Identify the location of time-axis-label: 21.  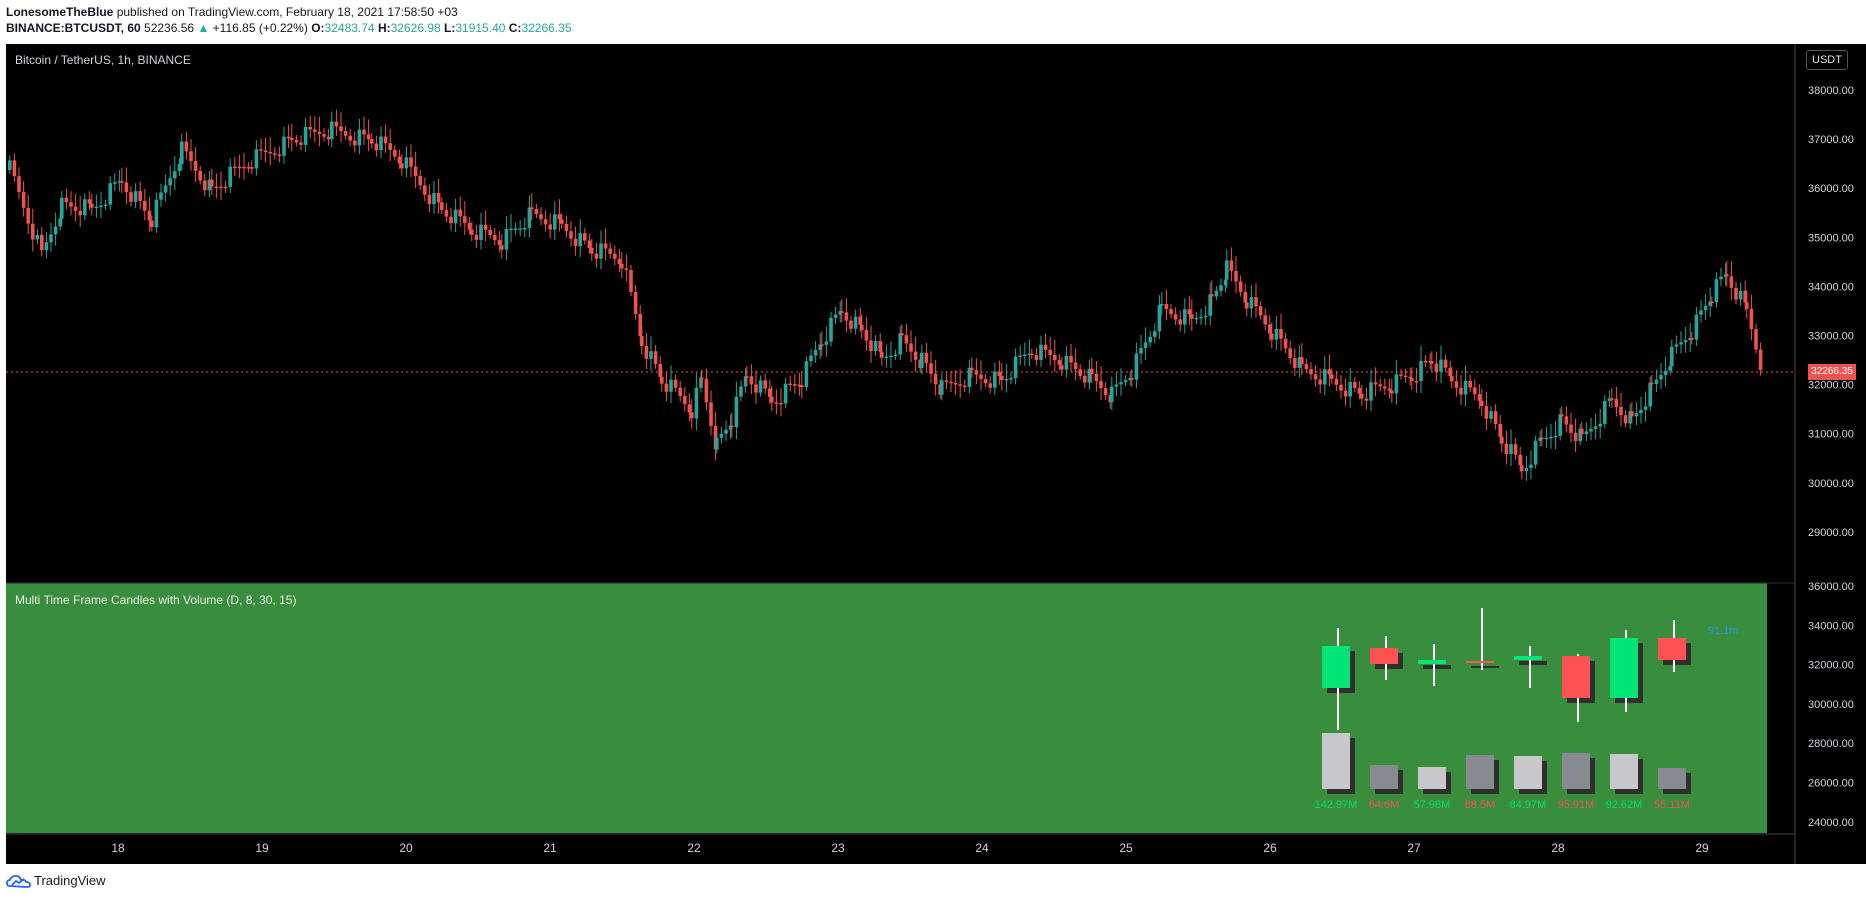
(550, 848).